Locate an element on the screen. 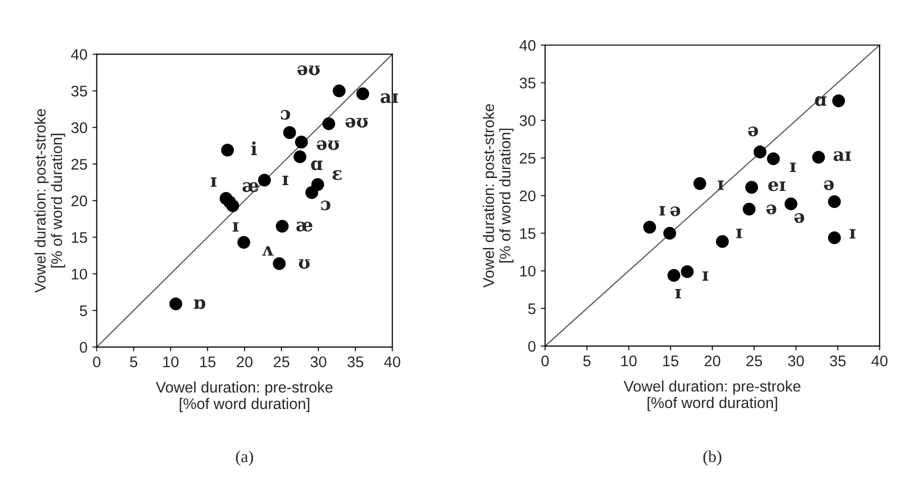 This screenshot has height=480, width=904. annotation: ɒ is located at coordinates (200, 304).